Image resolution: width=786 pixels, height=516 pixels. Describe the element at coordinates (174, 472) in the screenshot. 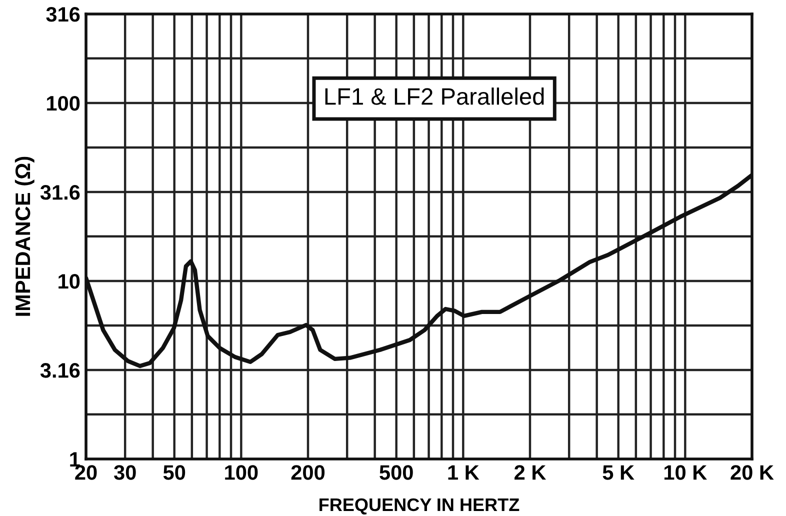

I see `x-tick-label: 50` at that location.